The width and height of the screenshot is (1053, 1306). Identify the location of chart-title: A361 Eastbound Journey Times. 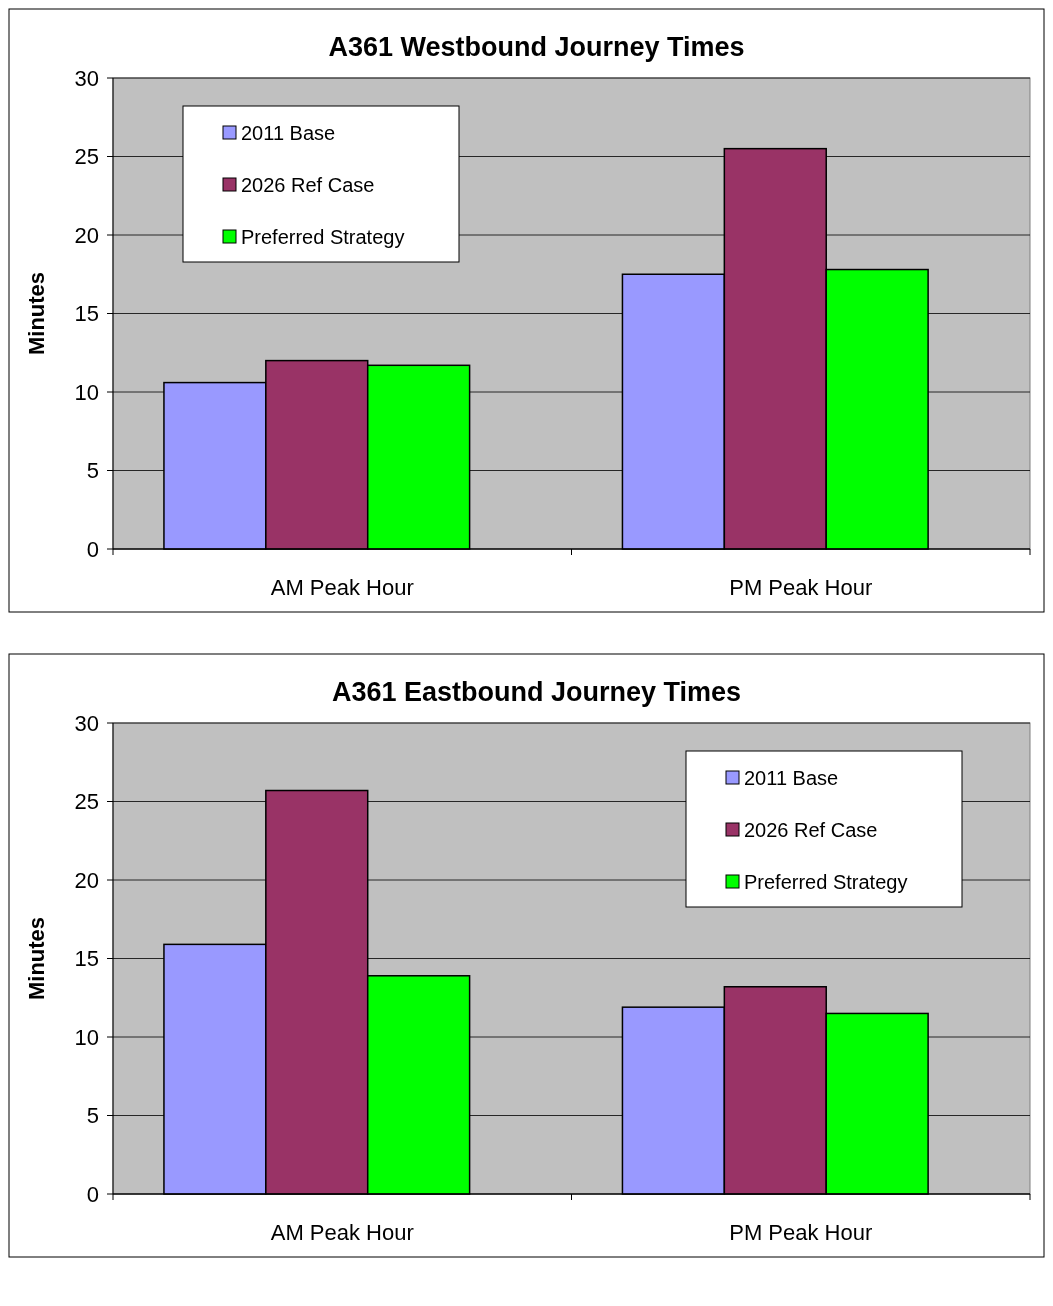
(536, 692).